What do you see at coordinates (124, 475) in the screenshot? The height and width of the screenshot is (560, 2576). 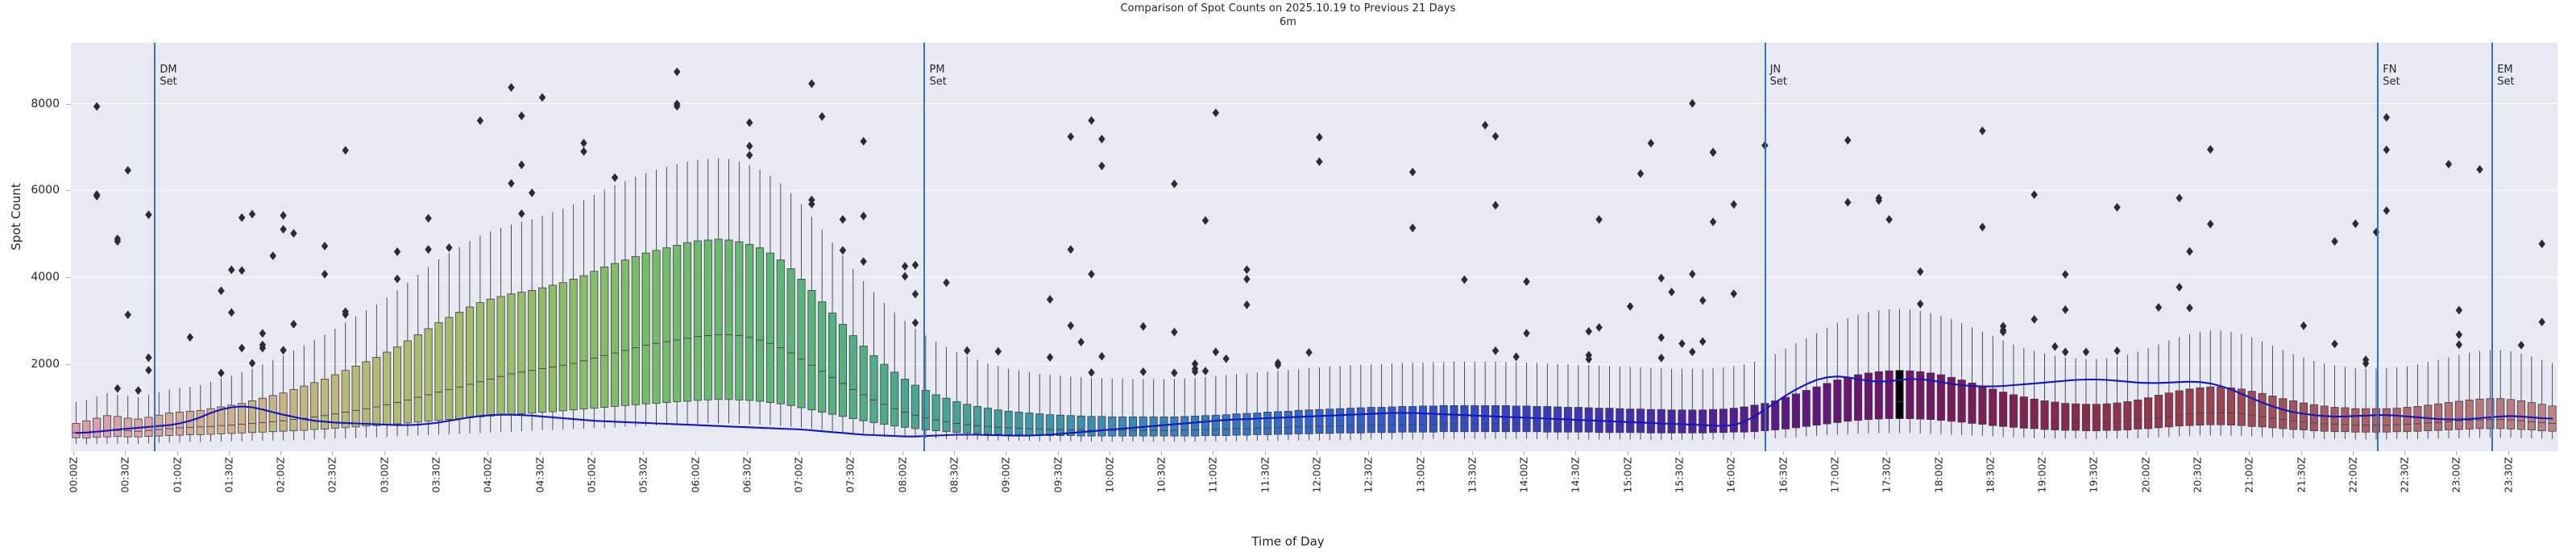 I see `x-tick-label: 00:30Z` at bounding box center [124, 475].